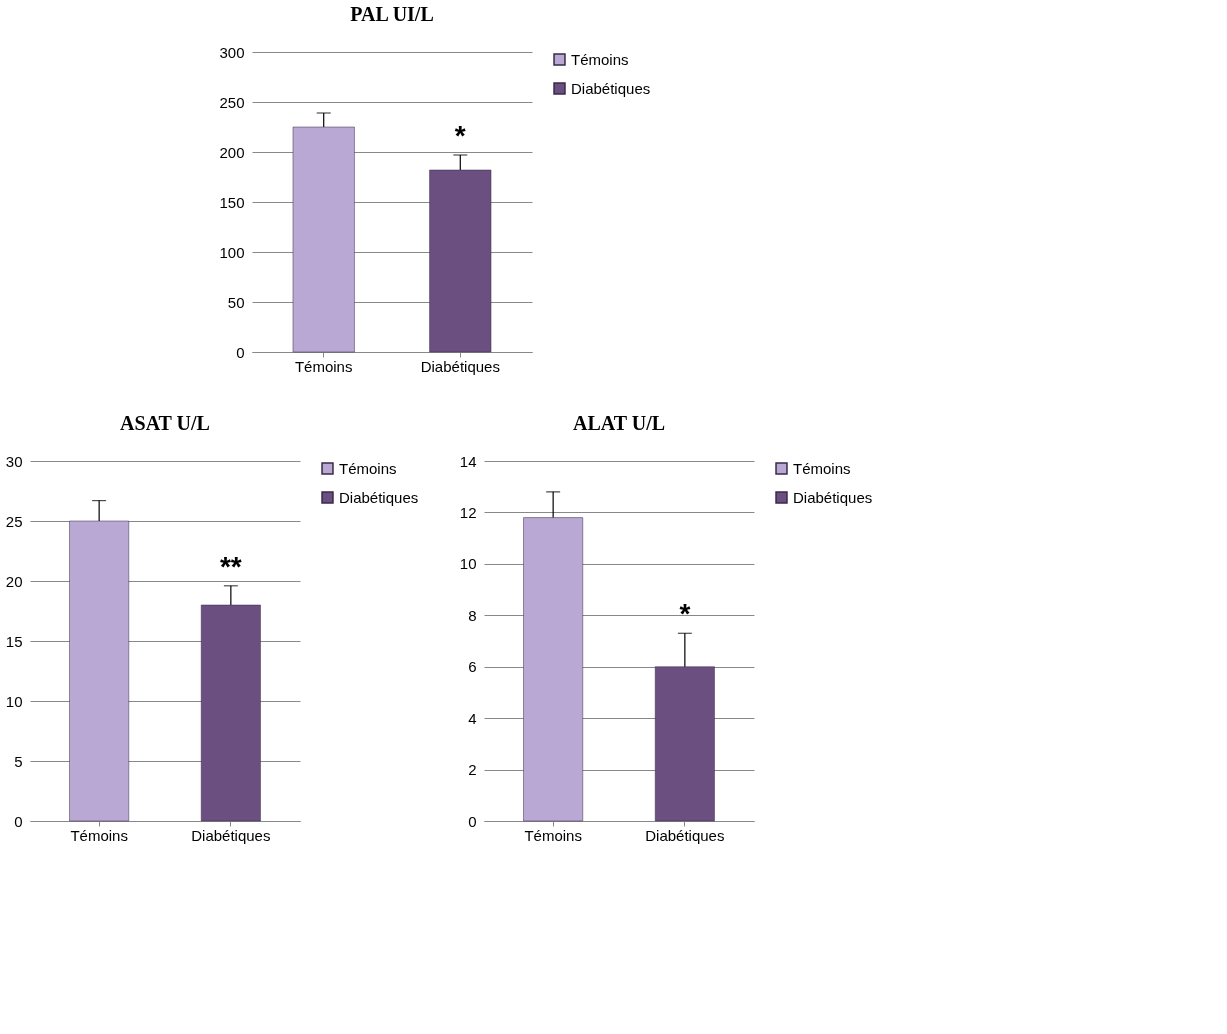 The width and height of the screenshot is (1227, 1034). What do you see at coordinates (165, 423) in the screenshot?
I see `chart-title: ASAT U/L` at bounding box center [165, 423].